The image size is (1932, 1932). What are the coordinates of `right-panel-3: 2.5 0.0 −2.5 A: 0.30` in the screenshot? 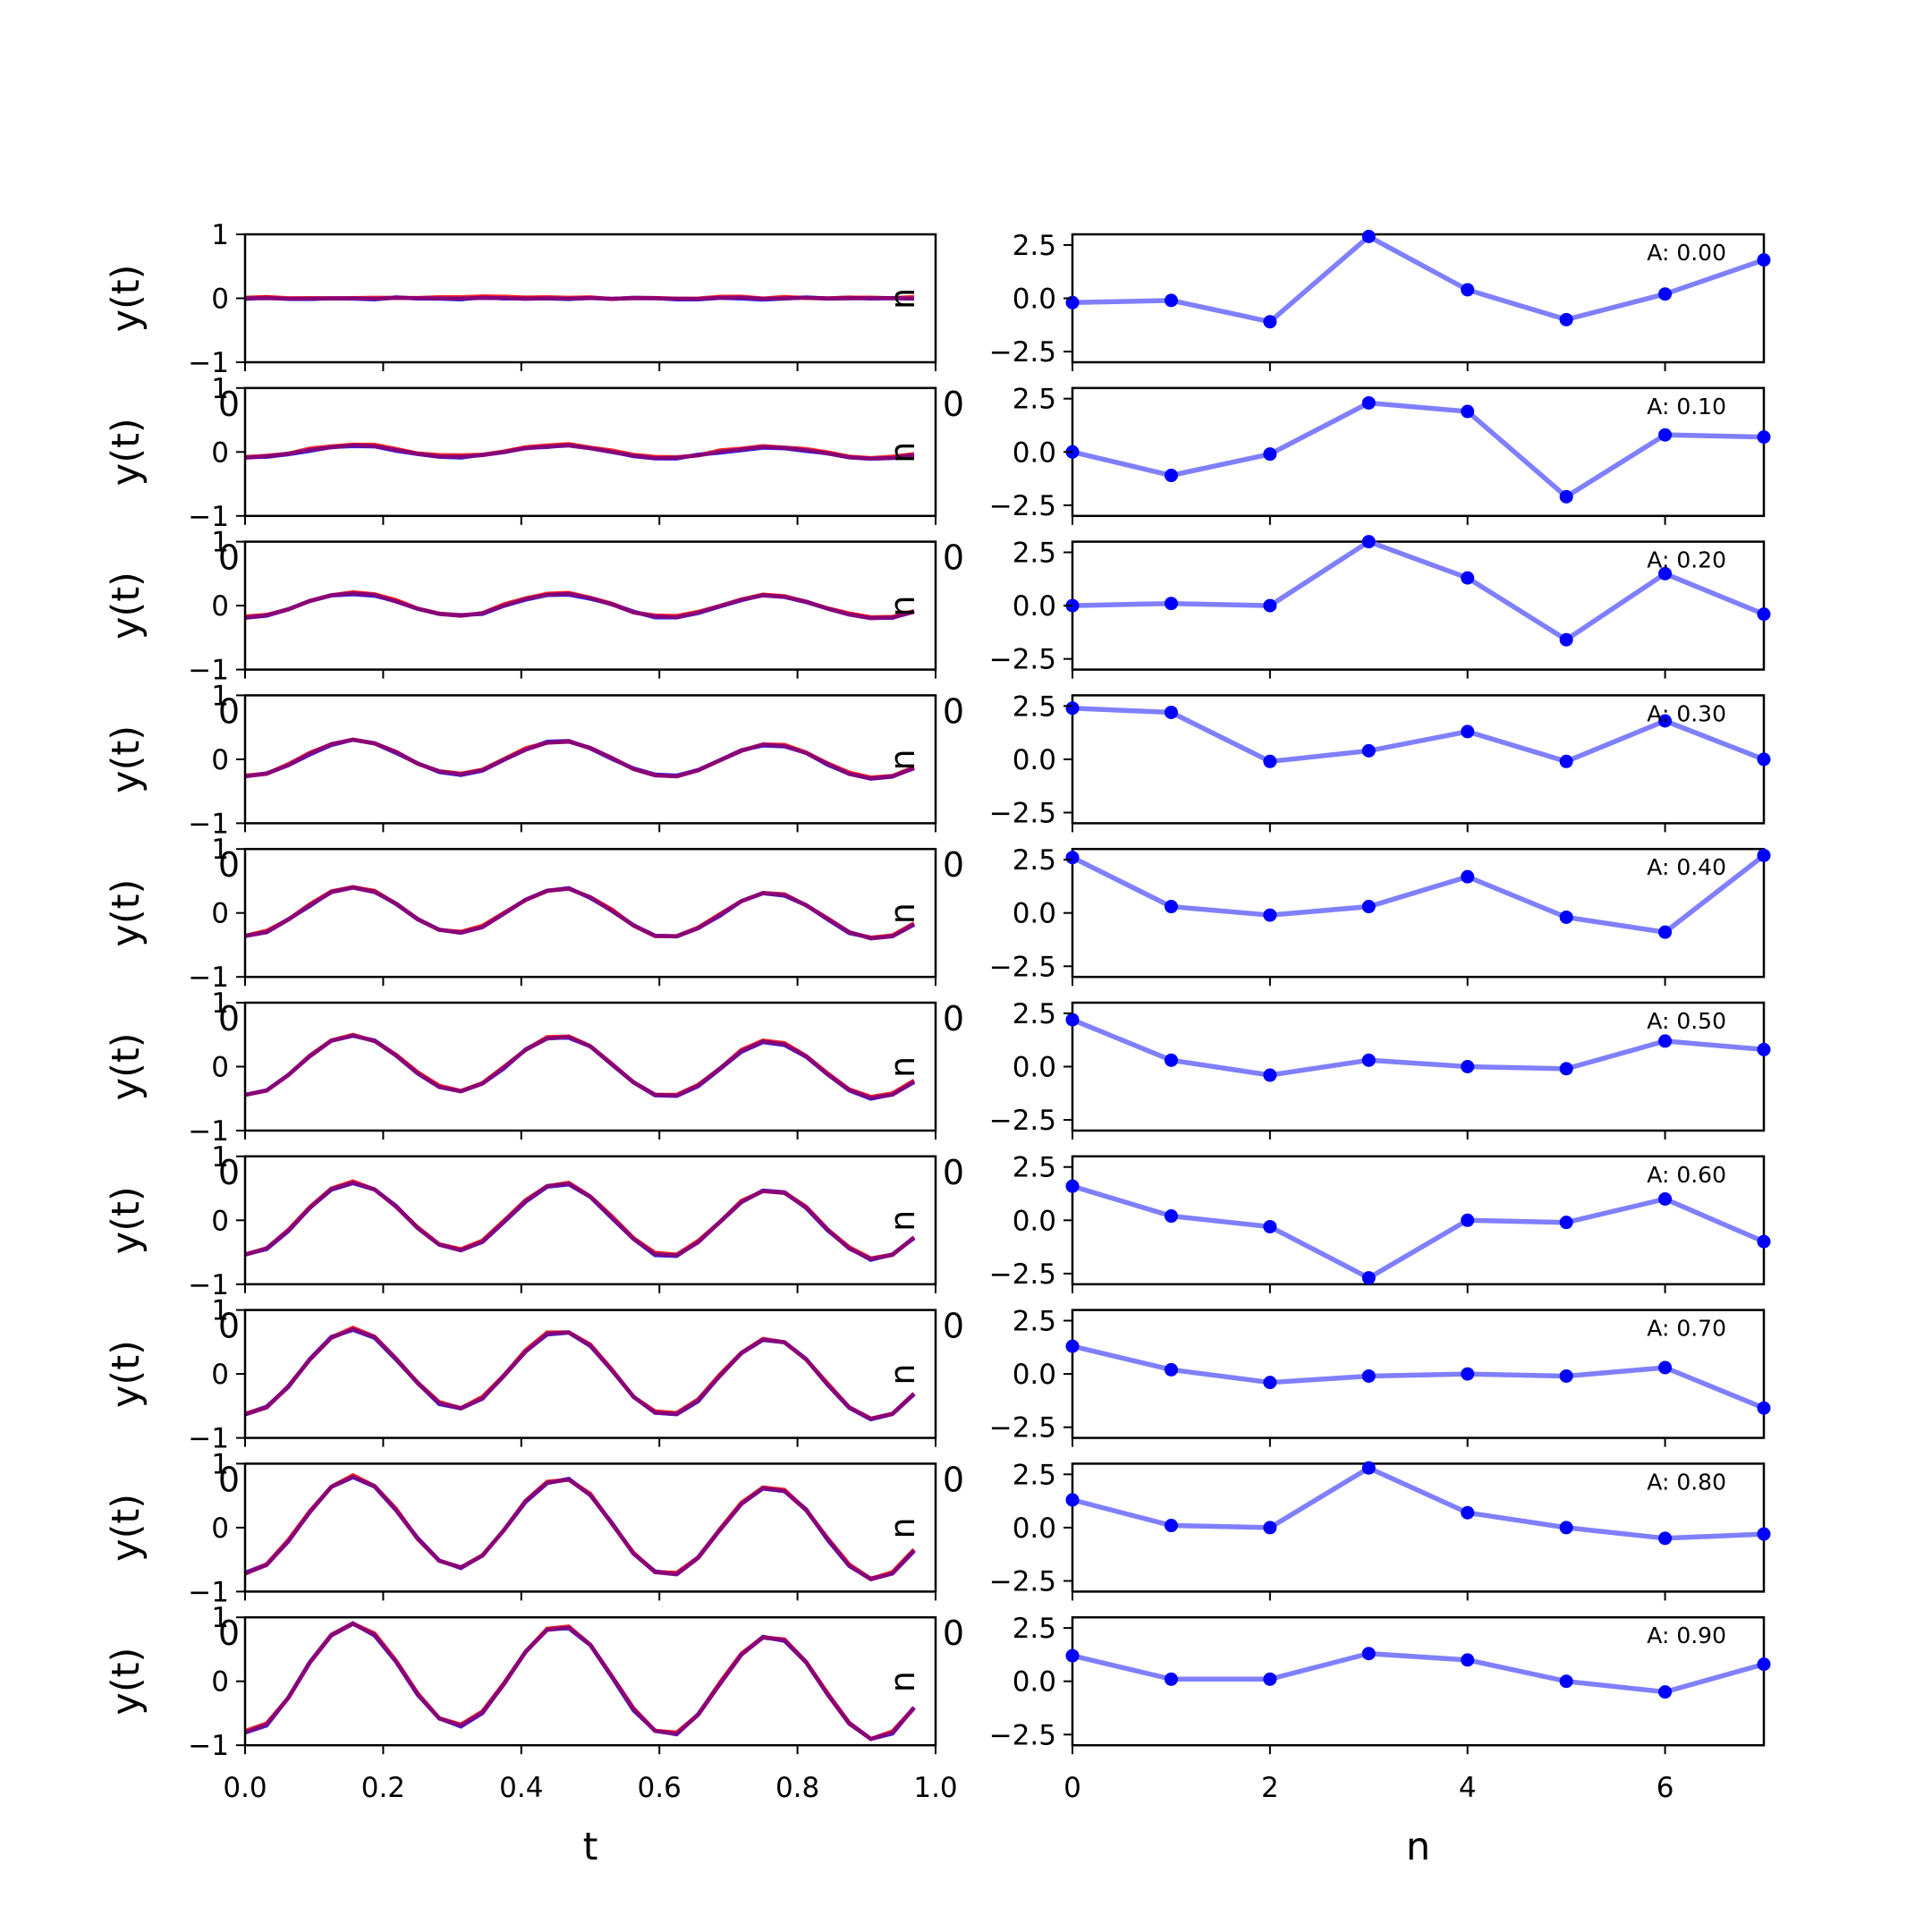 It's located at (1380, 762).